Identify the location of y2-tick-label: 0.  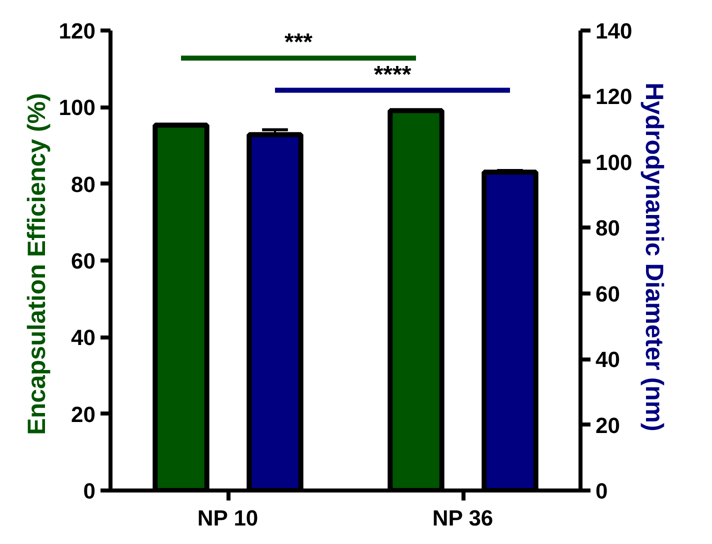
(602, 491).